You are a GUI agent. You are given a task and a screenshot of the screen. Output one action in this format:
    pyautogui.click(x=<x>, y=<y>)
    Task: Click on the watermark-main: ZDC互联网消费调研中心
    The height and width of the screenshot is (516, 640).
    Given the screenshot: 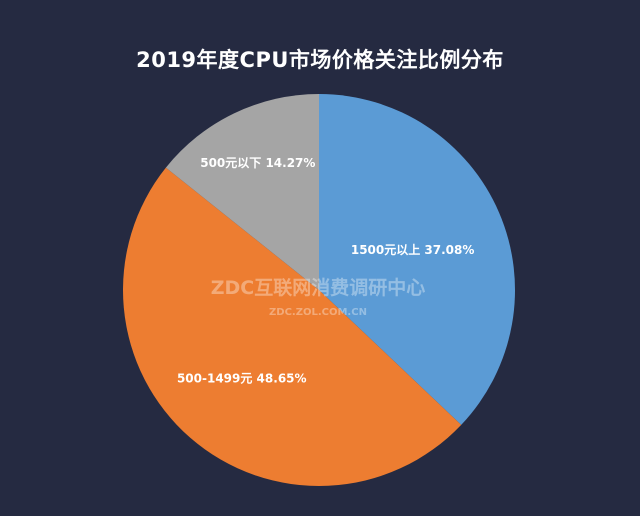 What is the action you would take?
    pyautogui.click(x=318, y=287)
    